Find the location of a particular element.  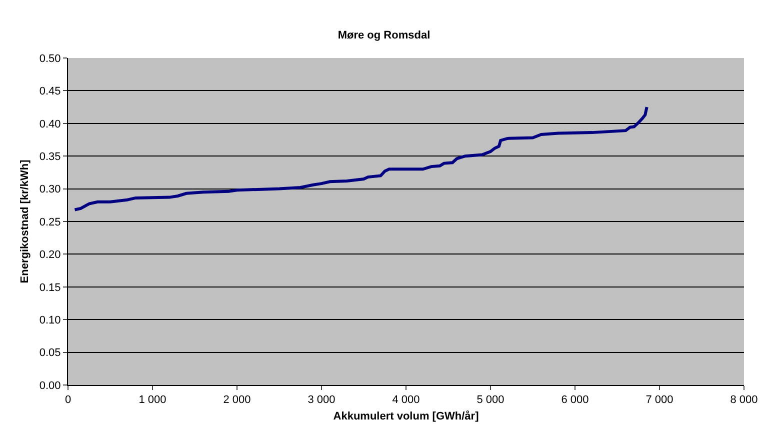

y-tick-label: 0.05 is located at coordinates (50, 353).